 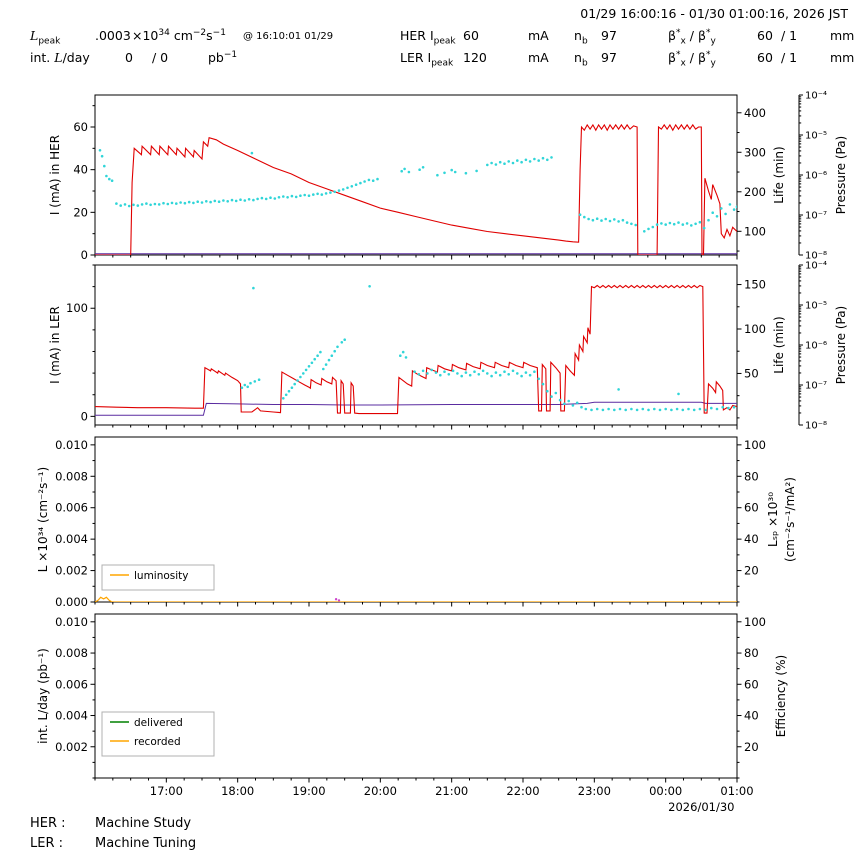 What do you see at coordinates (164, 33) in the screenshot?
I see `unit-exp: 34` at bounding box center [164, 33].